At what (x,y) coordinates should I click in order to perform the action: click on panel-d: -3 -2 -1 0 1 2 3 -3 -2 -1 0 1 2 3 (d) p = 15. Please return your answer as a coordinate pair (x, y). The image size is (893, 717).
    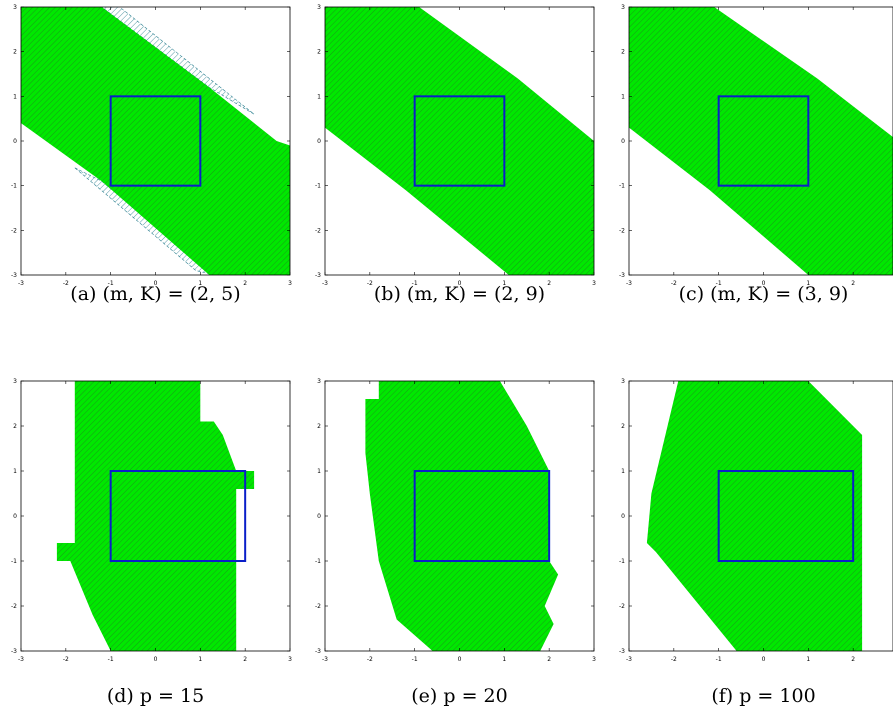
    Looking at the image, I should click on (151, 542).